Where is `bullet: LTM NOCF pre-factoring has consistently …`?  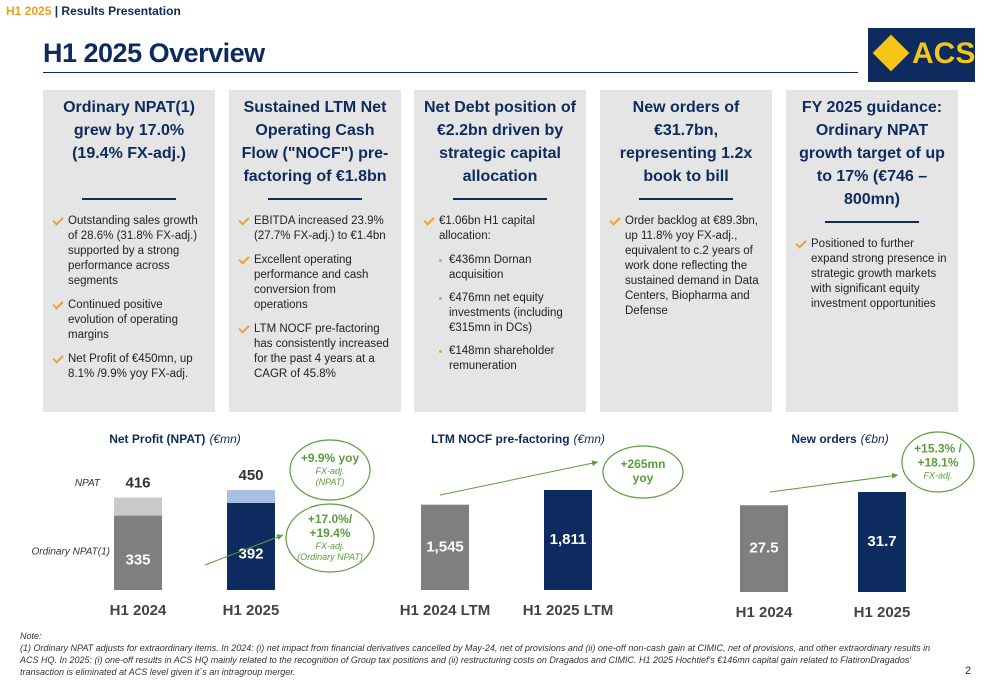 bullet: LTM NOCF pre-factoring has consistently … is located at coordinates (315, 352).